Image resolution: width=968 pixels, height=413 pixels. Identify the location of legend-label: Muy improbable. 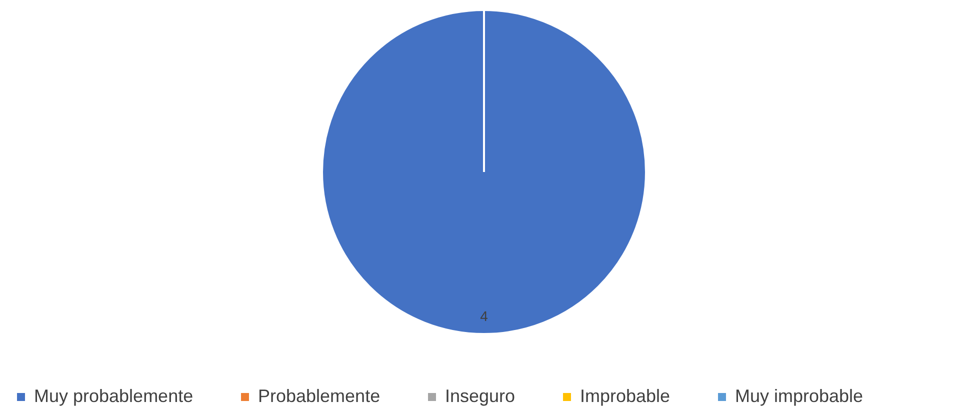
(799, 396).